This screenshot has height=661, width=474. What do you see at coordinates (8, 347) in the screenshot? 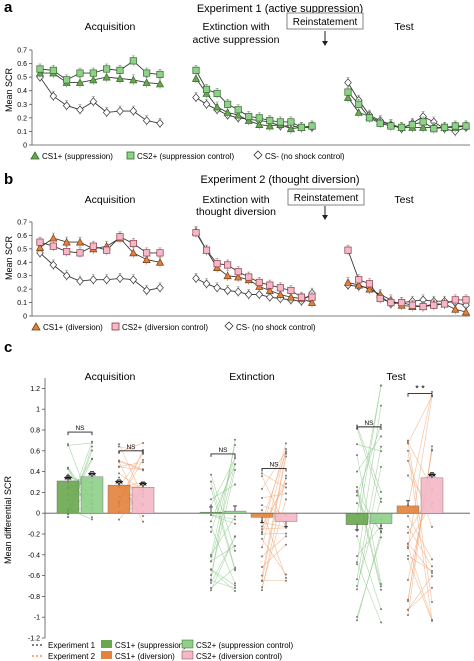
I see `panel-letter-c: c` at bounding box center [8, 347].